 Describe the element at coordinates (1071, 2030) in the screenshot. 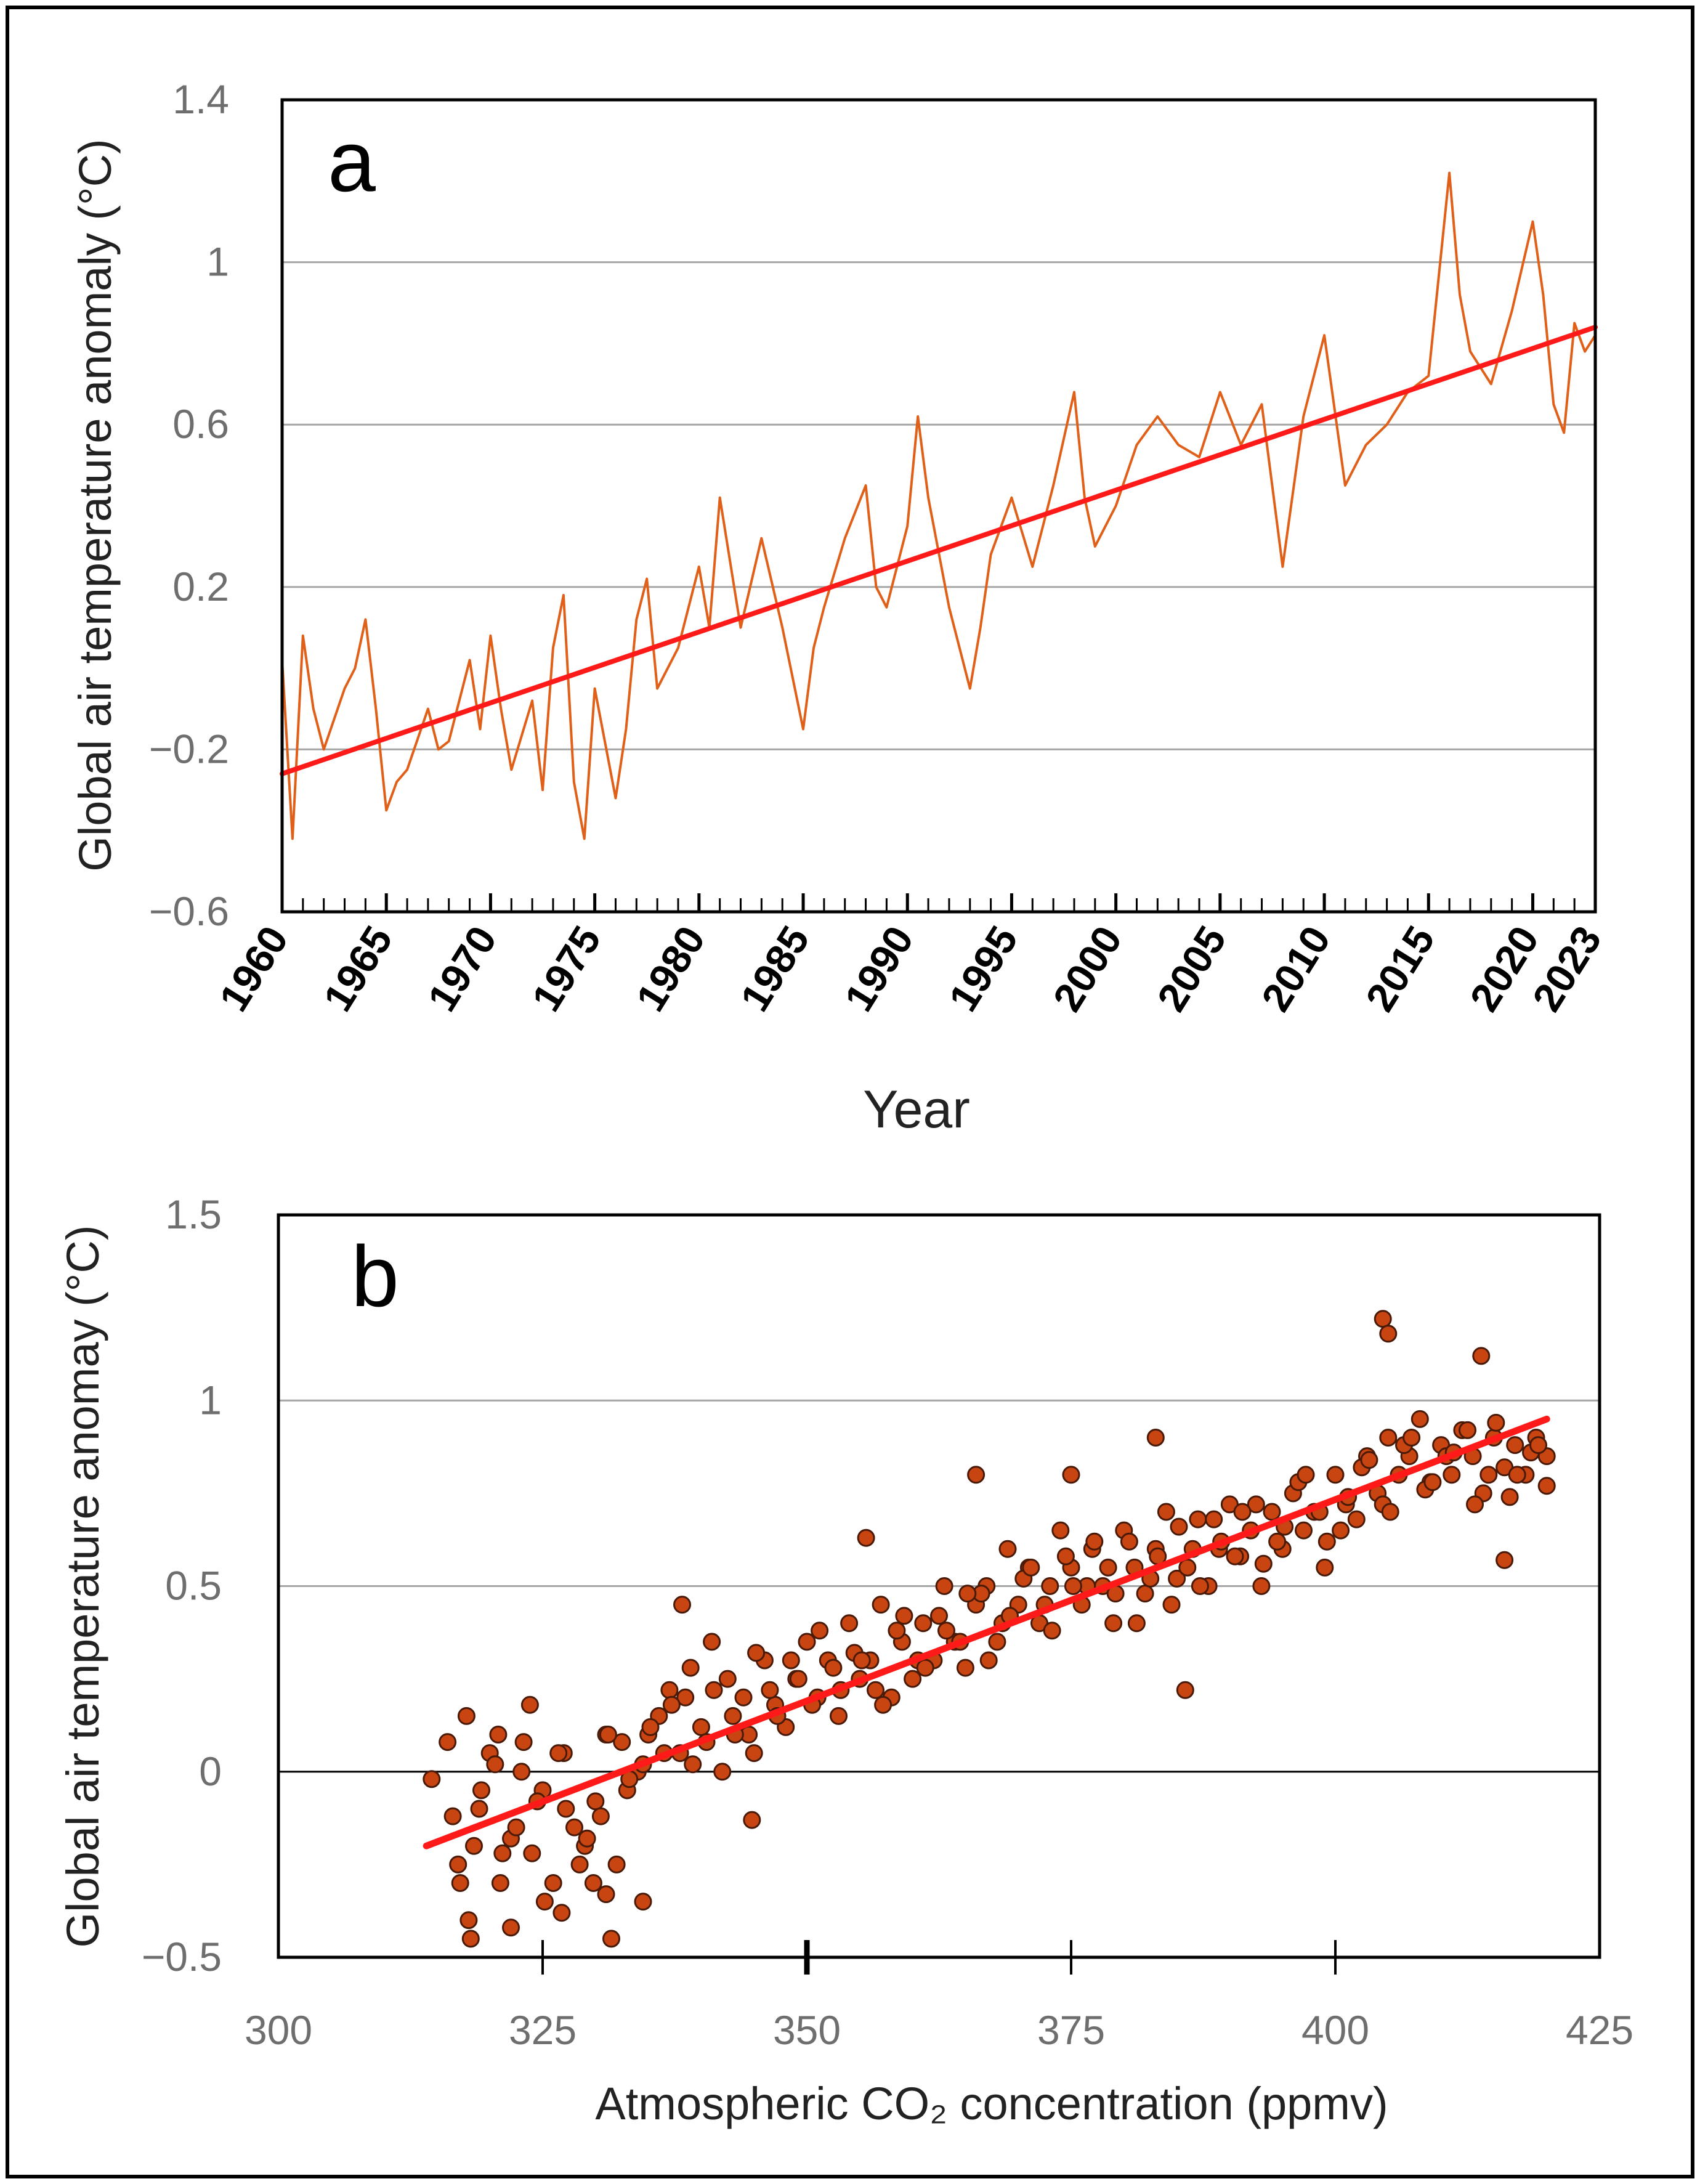

I see `panel-b-x-tick-label: 375` at that location.